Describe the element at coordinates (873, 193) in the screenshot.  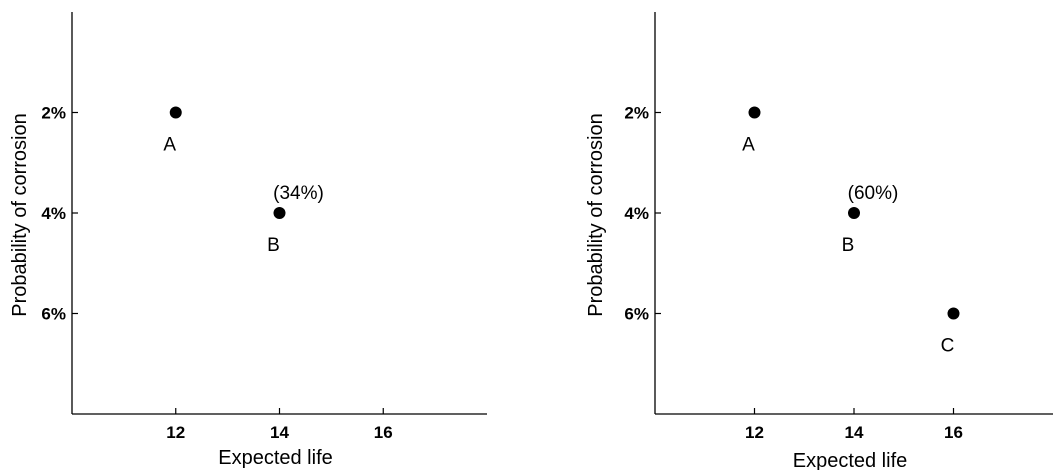
I see `point-annotation: (60%)` at that location.